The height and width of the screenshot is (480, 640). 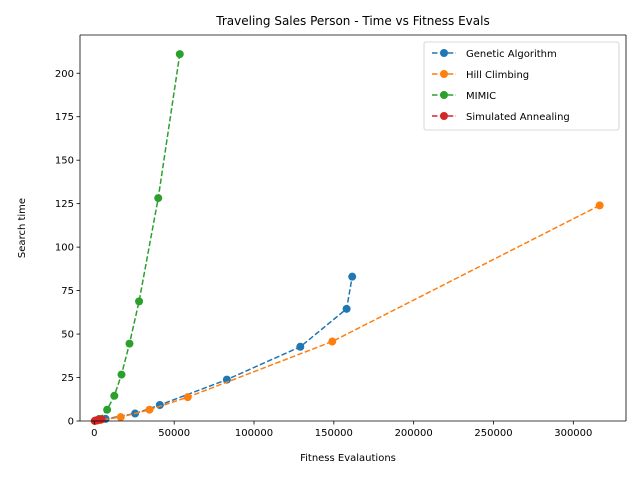 What do you see at coordinates (493, 433) in the screenshot?
I see `x-tick-label: 250000` at bounding box center [493, 433].